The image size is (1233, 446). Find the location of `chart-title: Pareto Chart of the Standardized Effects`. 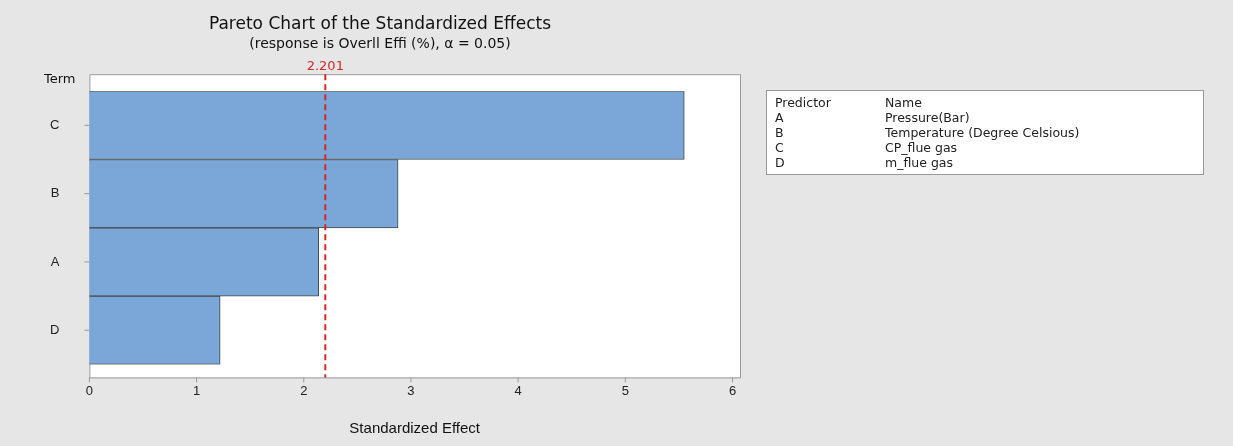

chart-title: Pareto Chart of the Standardized Effects is located at coordinates (380, 22).